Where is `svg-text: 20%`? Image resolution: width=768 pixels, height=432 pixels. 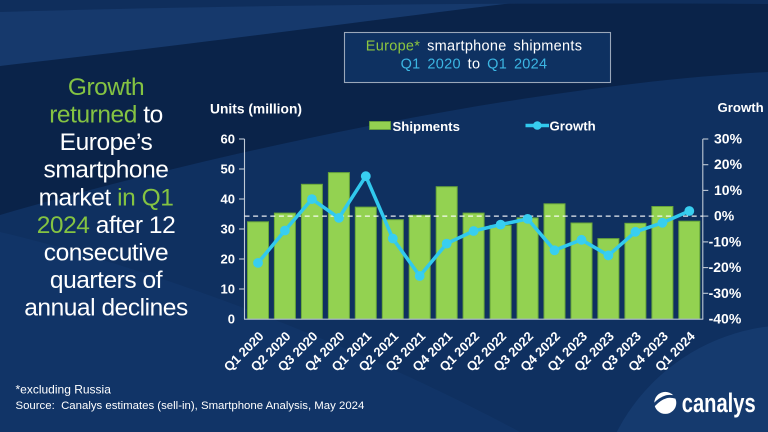
svg-text: 20% is located at coordinates (728, 164).